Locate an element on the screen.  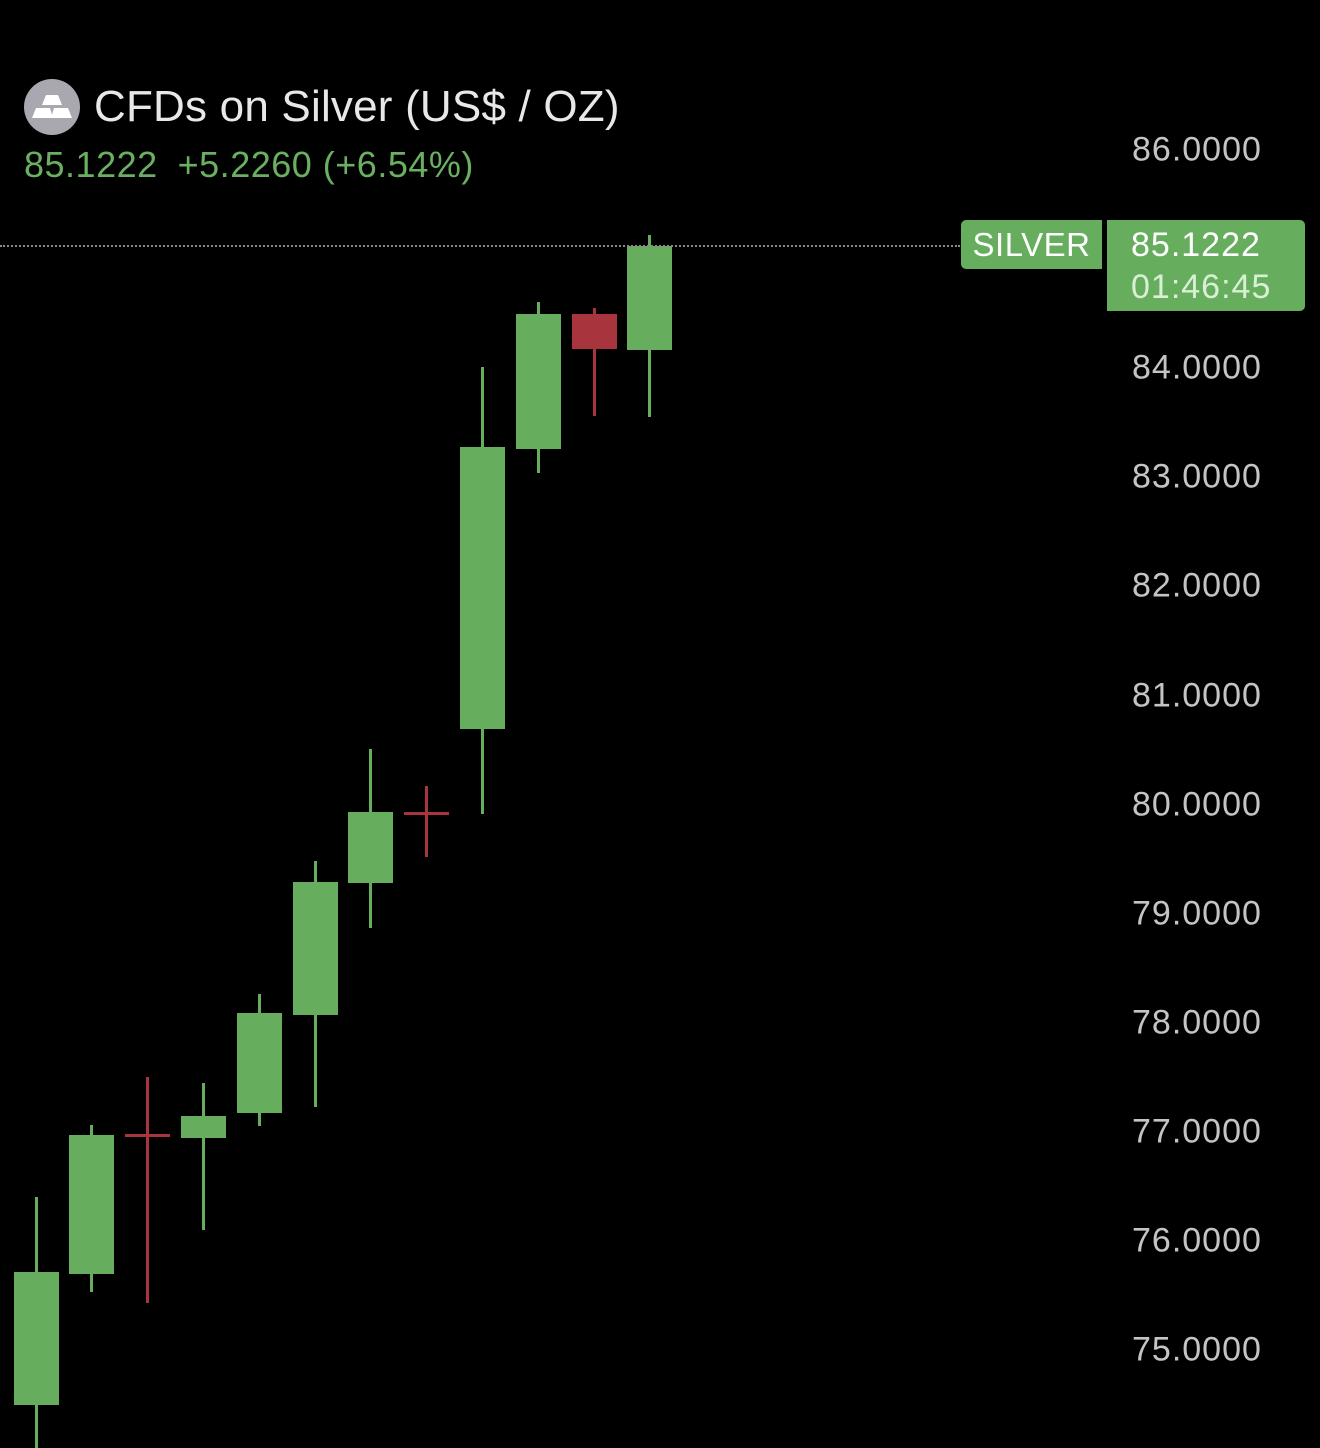
last-price: 85.1222 is located at coordinates (91, 164).